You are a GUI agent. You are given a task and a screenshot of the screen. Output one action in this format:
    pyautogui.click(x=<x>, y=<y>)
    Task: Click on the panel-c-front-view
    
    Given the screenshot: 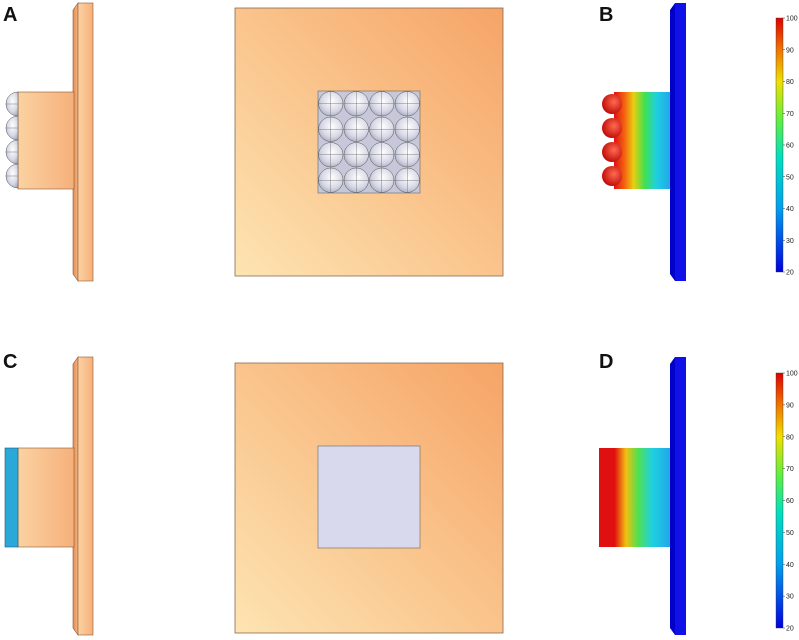 What is the action you would take?
    pyautogui.click(x=369, y=498)
    